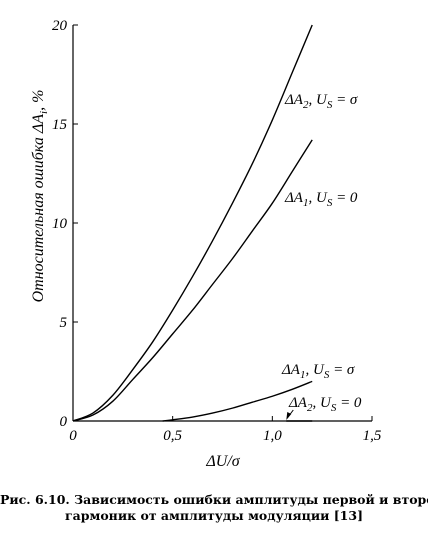 The image size is (428, 537). I want to click on y-tick-label: 15, so click(60, 125).